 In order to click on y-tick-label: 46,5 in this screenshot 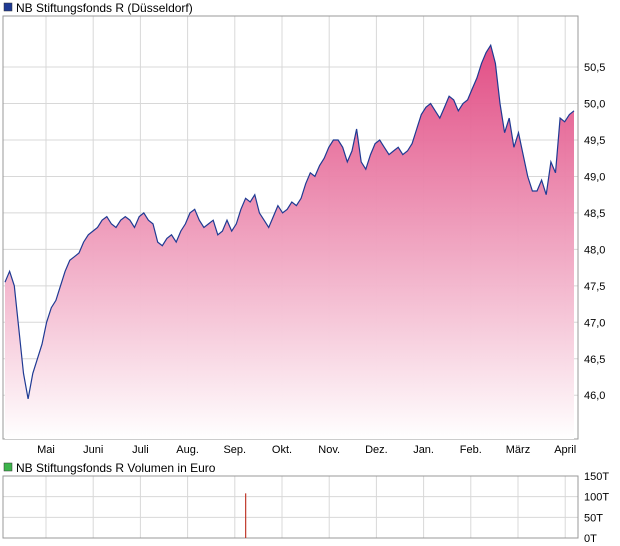, I will do `click(594, 360)`.